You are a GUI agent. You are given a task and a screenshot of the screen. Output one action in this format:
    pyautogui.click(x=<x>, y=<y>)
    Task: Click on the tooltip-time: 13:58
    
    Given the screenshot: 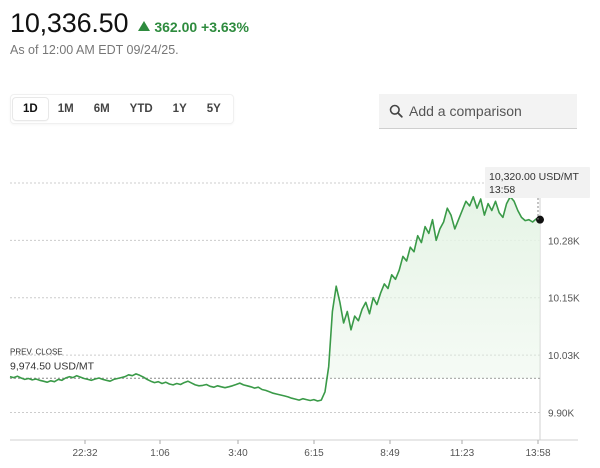 What is the action you would take?
    pyautogui.click(x=502, y=190)
    